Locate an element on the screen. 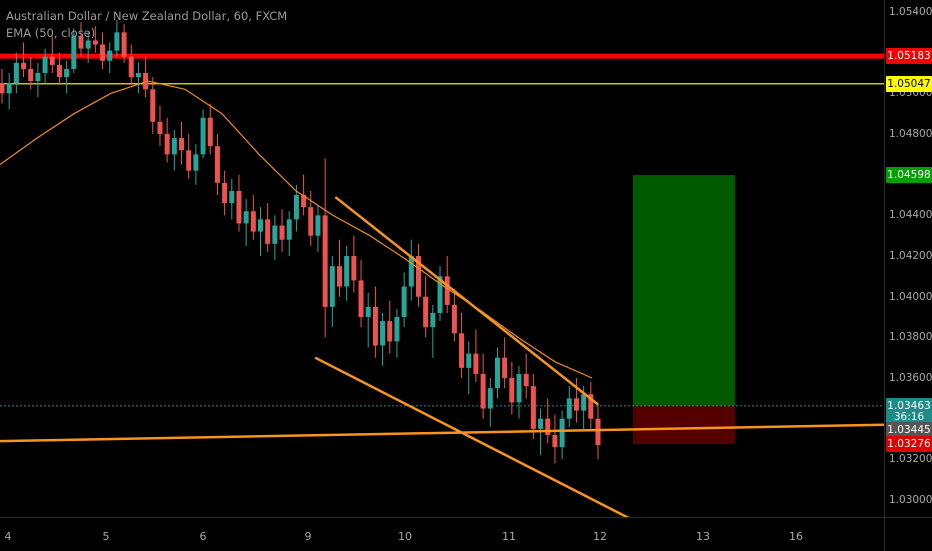  trendline-channel-lower is located at coordinates (472, 436).